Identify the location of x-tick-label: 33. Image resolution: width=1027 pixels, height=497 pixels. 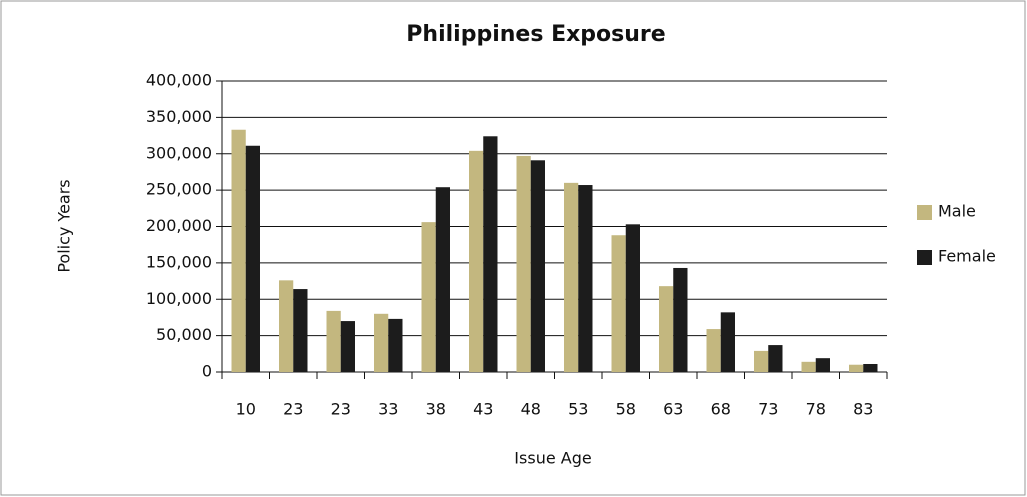
(388, 409).